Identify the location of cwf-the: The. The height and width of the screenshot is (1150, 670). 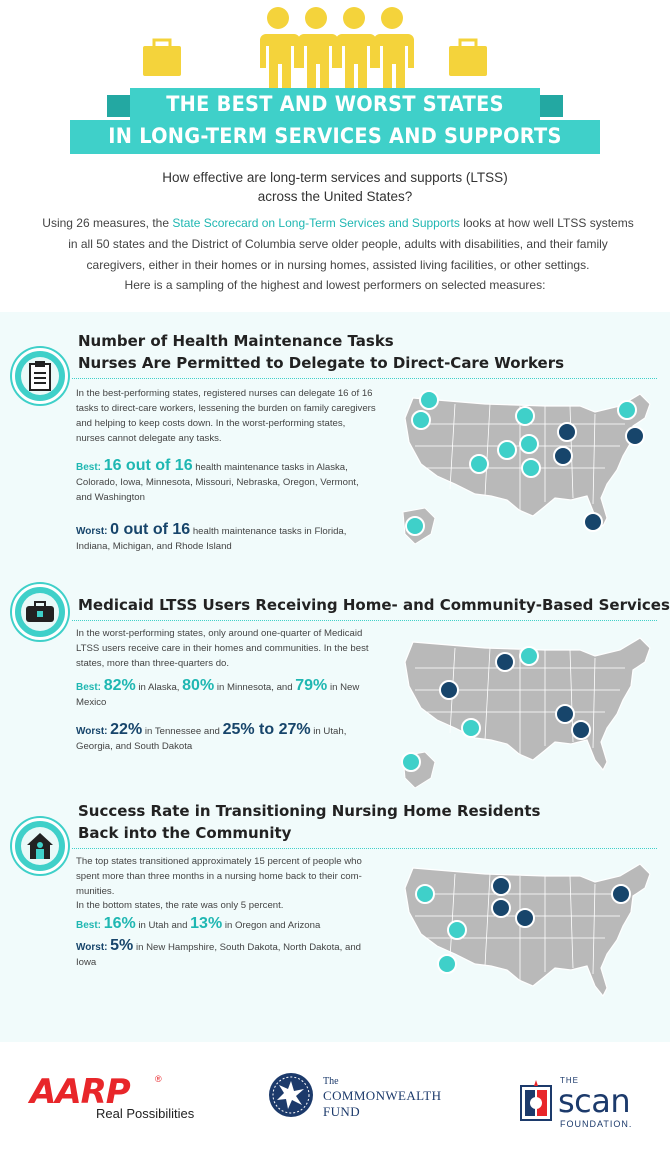
(331, 1081).